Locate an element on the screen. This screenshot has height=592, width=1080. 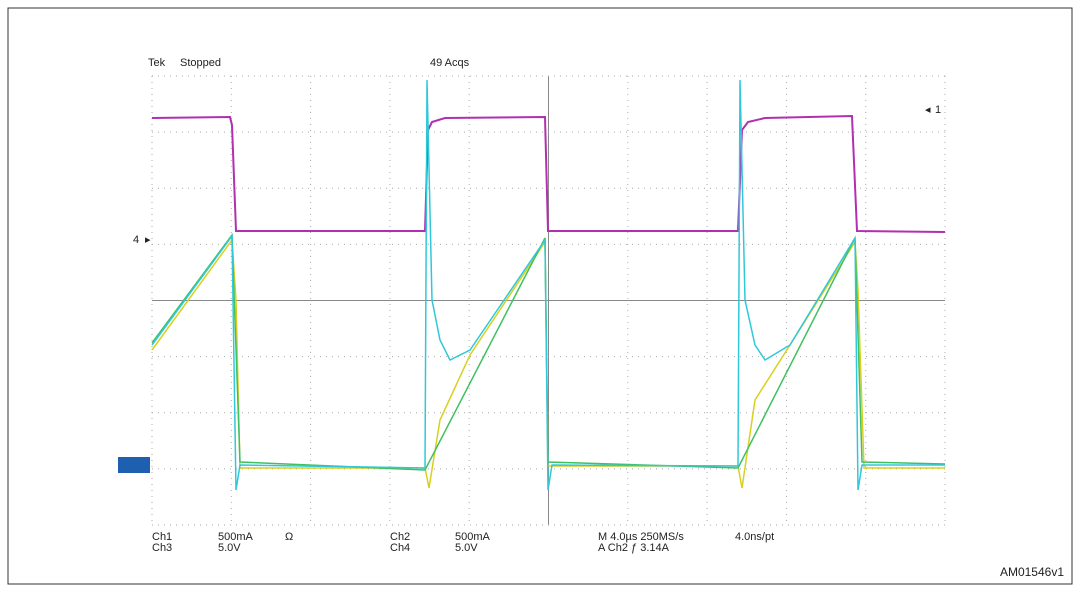
waveform-magenta is located at coordinates (548, 173).